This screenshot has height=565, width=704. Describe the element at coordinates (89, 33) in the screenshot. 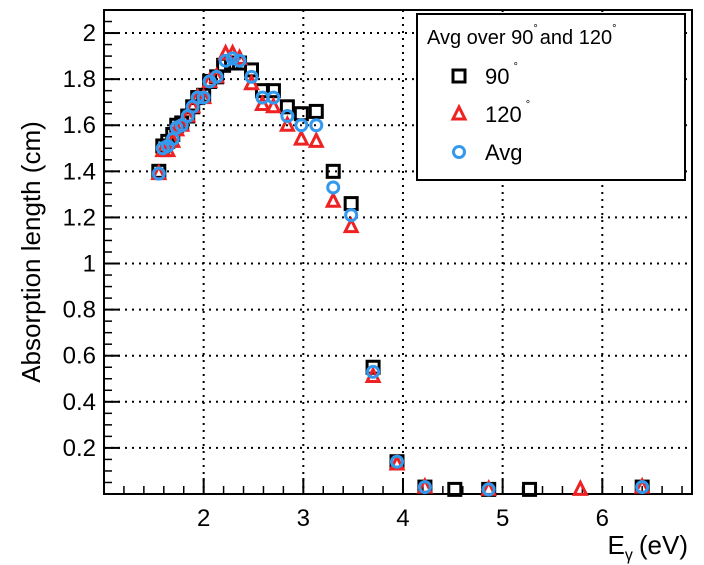

I see `y-tick-label: 2` at that location.